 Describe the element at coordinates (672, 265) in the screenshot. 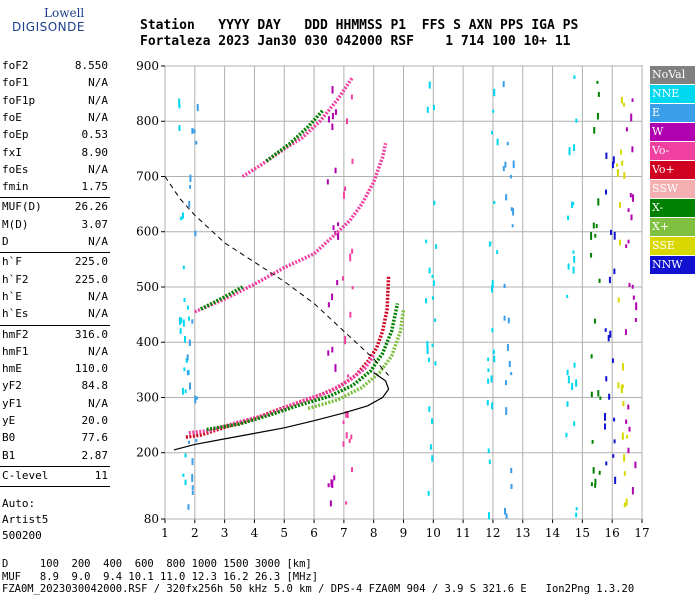

I see `legend-nnw: NNW` at that location.